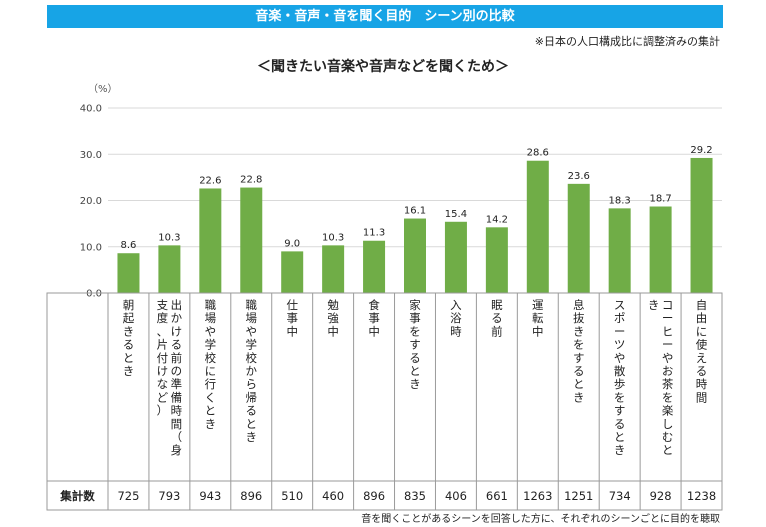 This screenshot has height=527, width=766. What do you see at coordinates (668, 377) in the screenshot?
I see `category-label: コーヒーやお茶を楽しむと` at bounding box center [668, 377].